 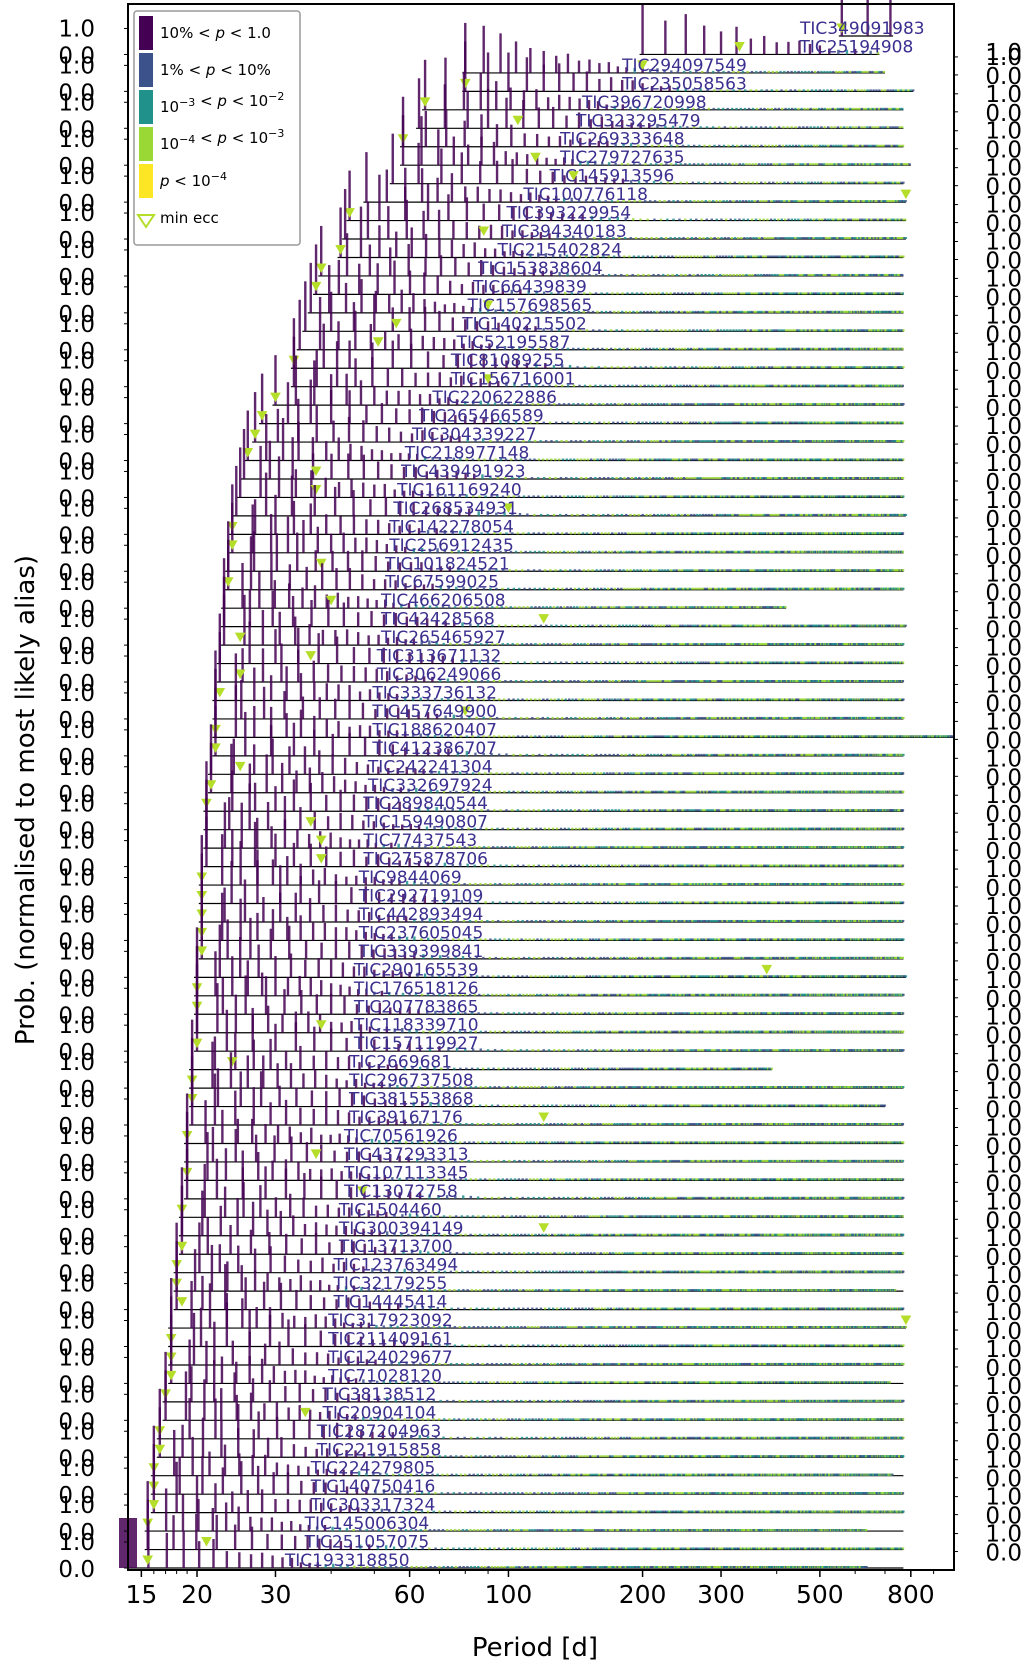 What do you see at coordinates (425, 102) in the screenshot?
I see `min-ecc-marker` at bounding box center [425, 102].